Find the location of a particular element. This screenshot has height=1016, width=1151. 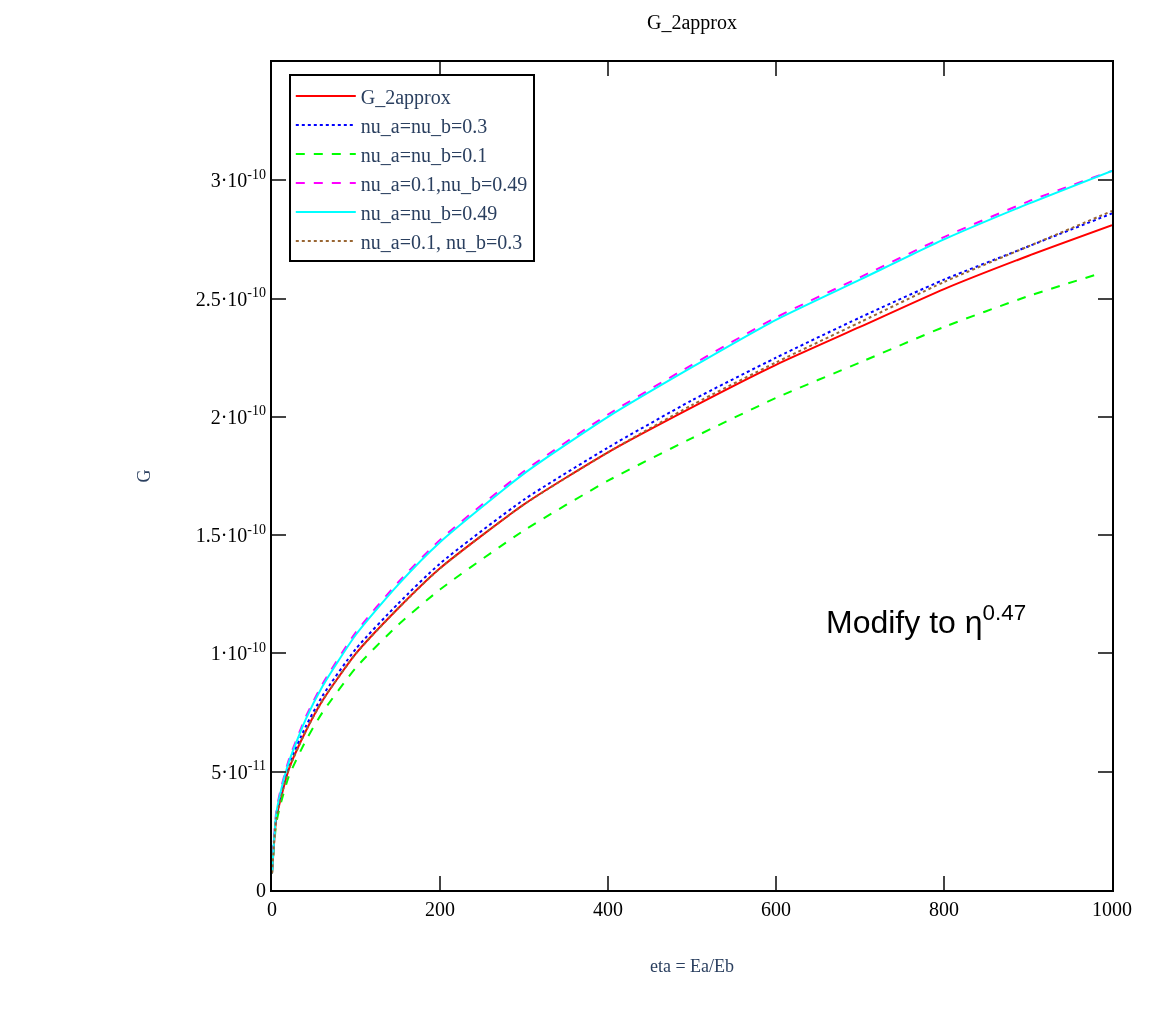

y-tick-label: 1·10$^{-10}$ is located at coordinates (238, 652).